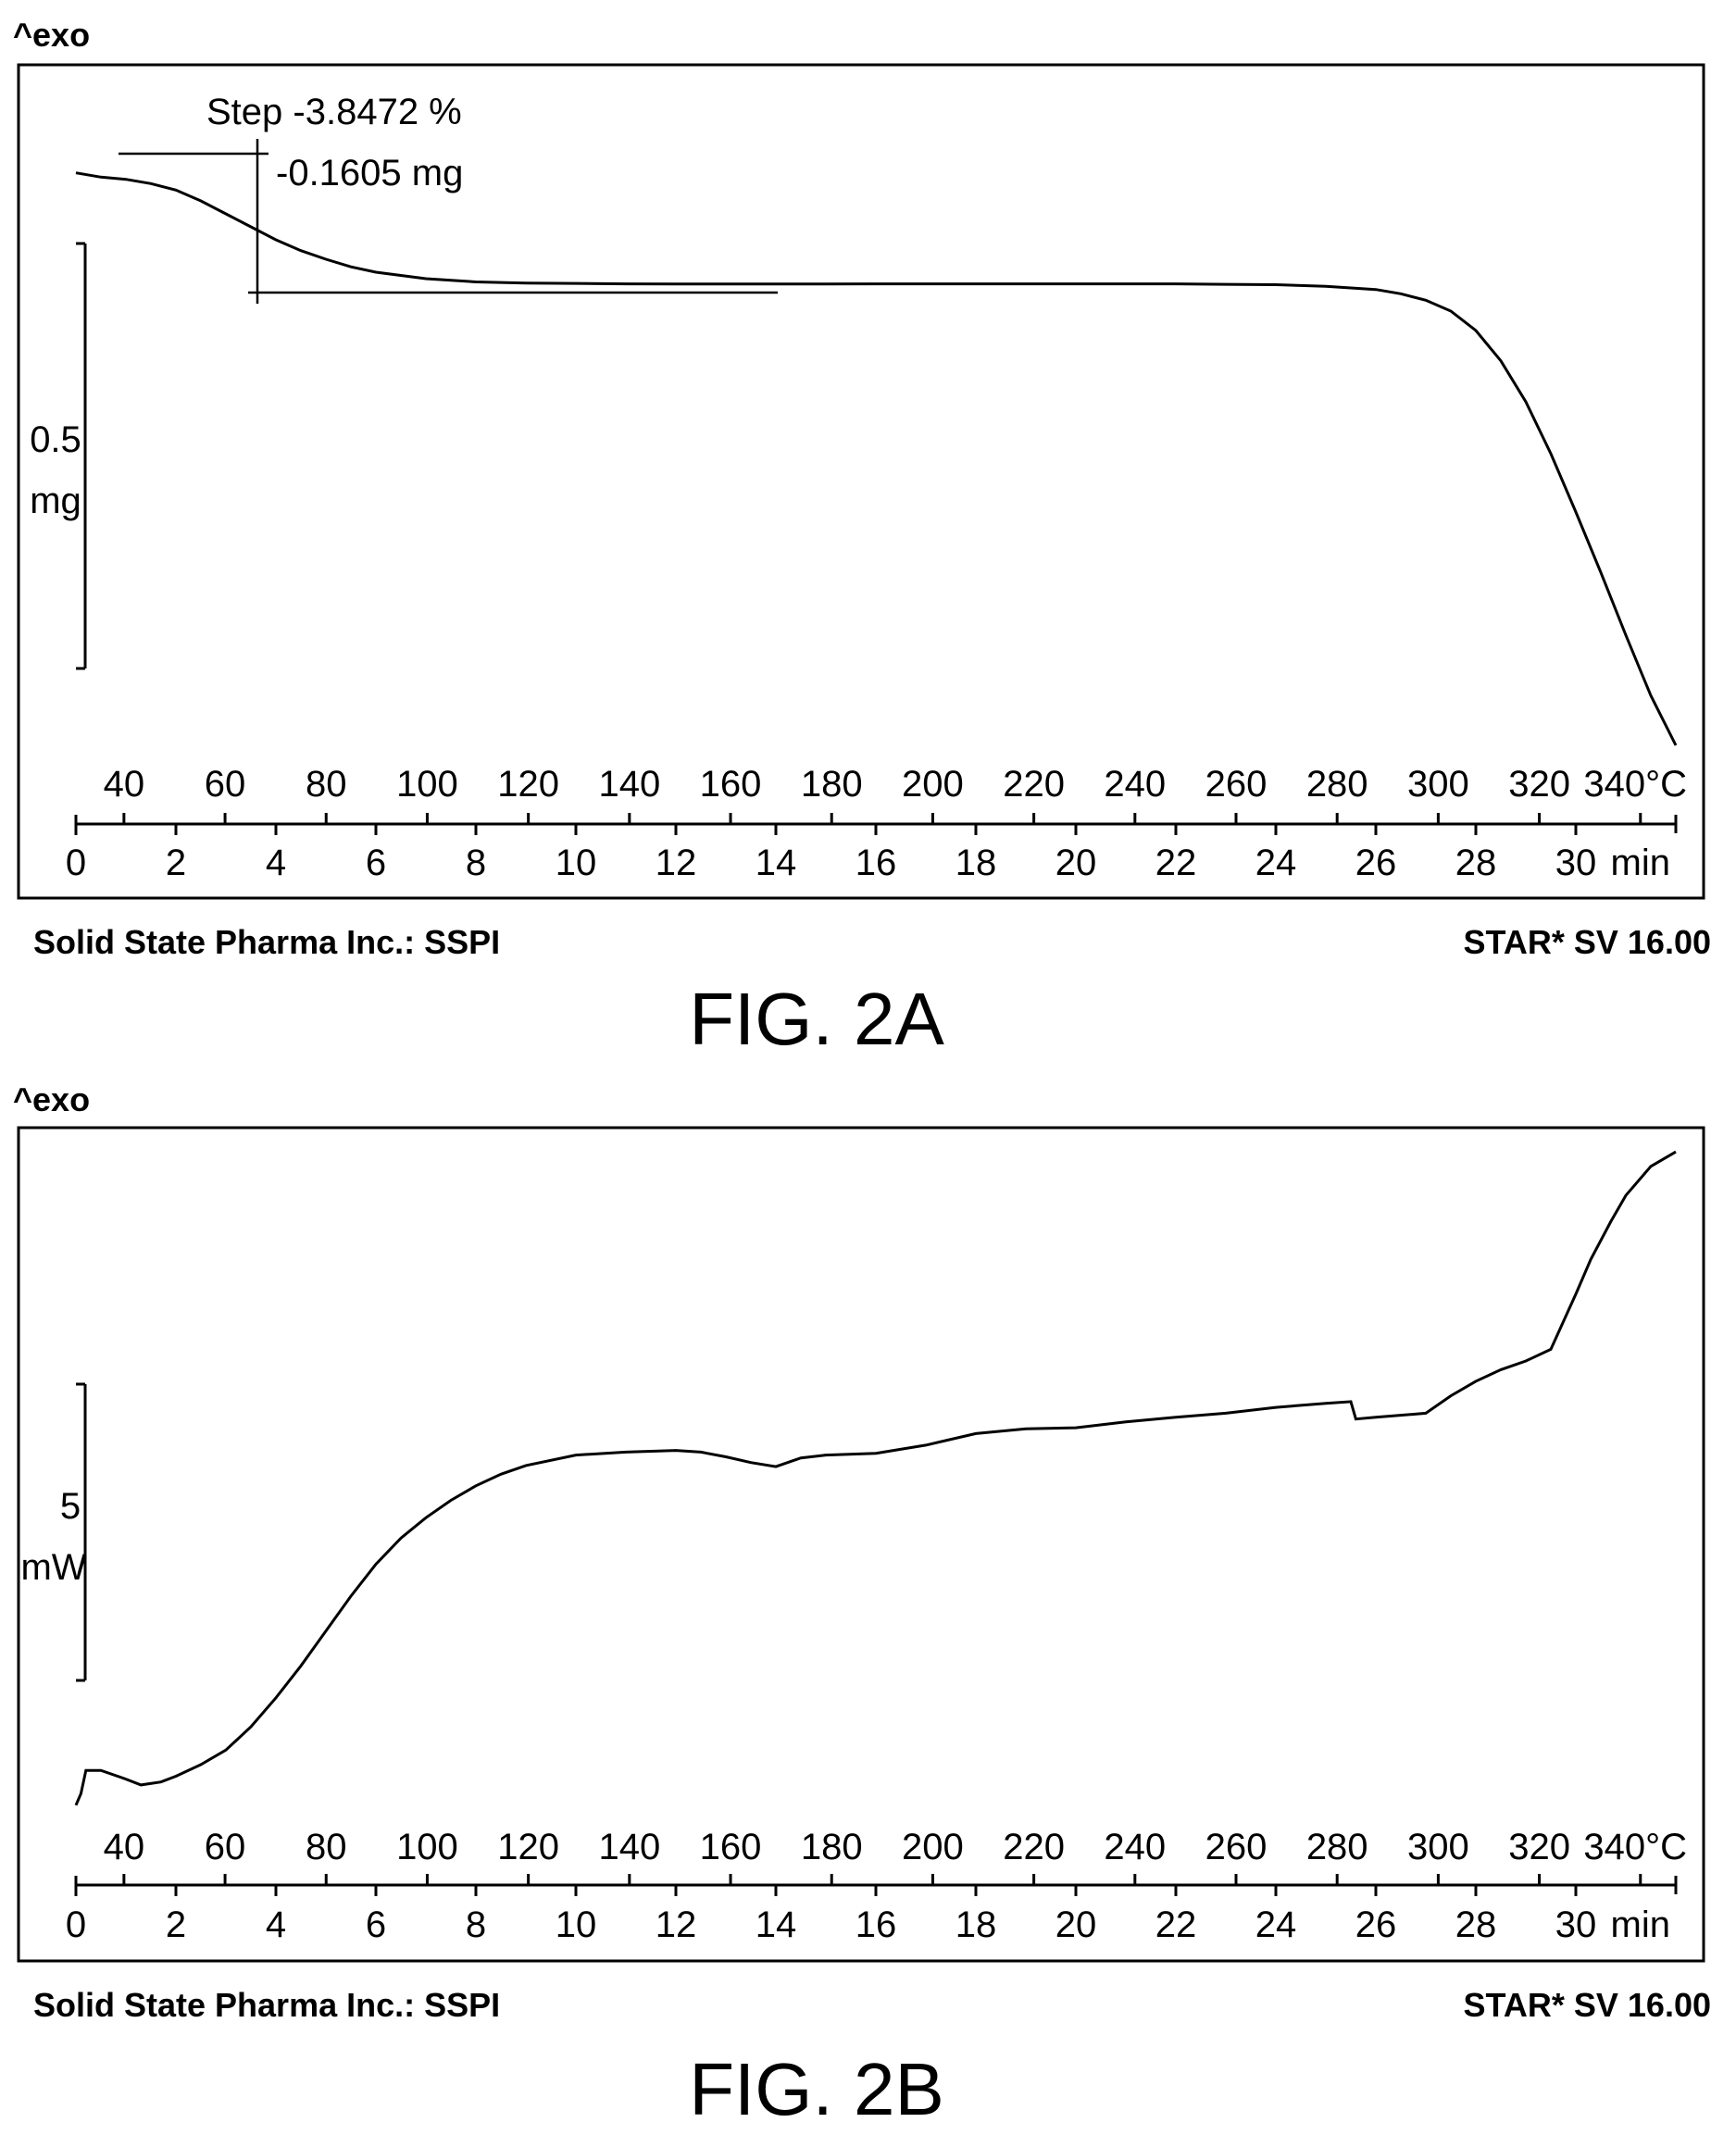  What do you see at coordinates (70, 1506) in the screenshot?
I see `scale-value-2b: 5` at bounding box center [70, 1506].